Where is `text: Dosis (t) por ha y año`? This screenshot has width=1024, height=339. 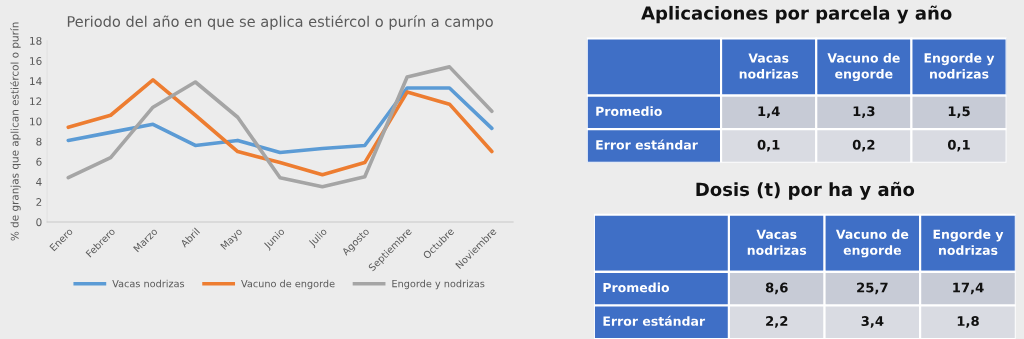
text: Dosis (t) por ha y año is located at coordinates (805, 190).